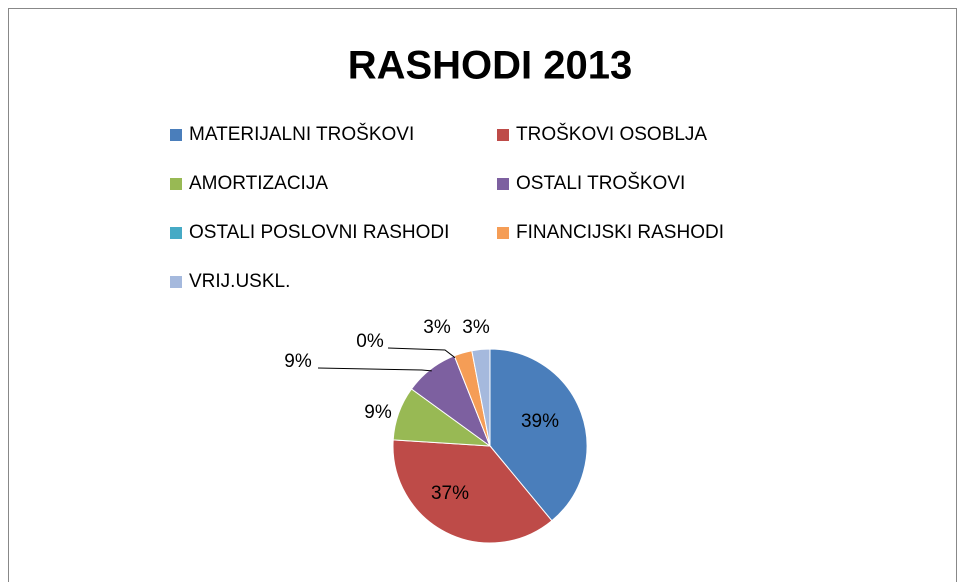 This screenshot has width=958, height=587. Describe the element at coordinates (239, 281) in the screenshot. I see `legend-label: VRIJ.USKL.` at that location.